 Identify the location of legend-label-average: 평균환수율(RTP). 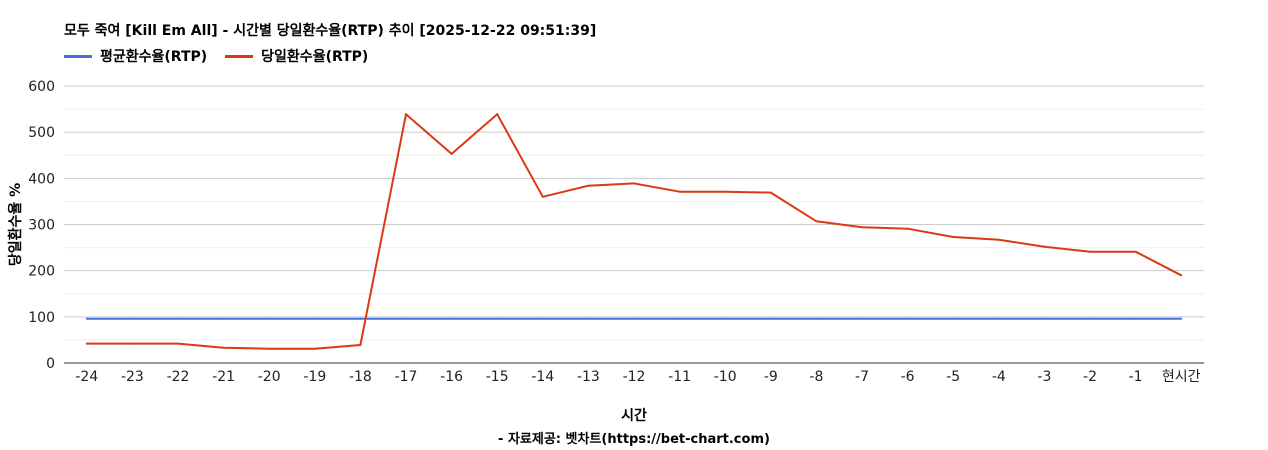
(154, 57).